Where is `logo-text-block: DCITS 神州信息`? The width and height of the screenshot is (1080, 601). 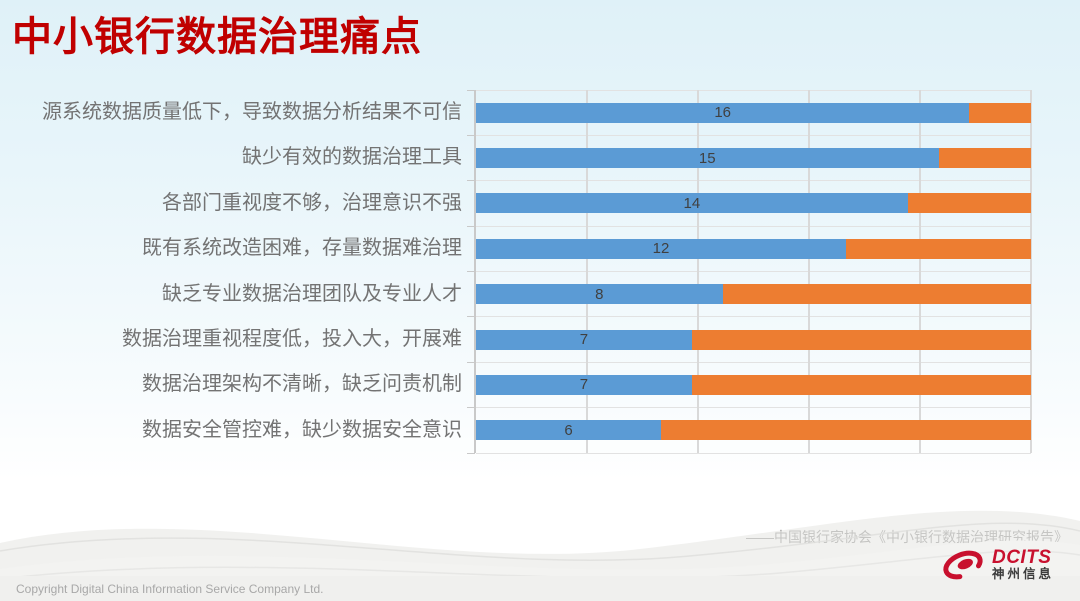 logo-text-block: DCITS 神州信息 is located at coordinates (1023, 564).